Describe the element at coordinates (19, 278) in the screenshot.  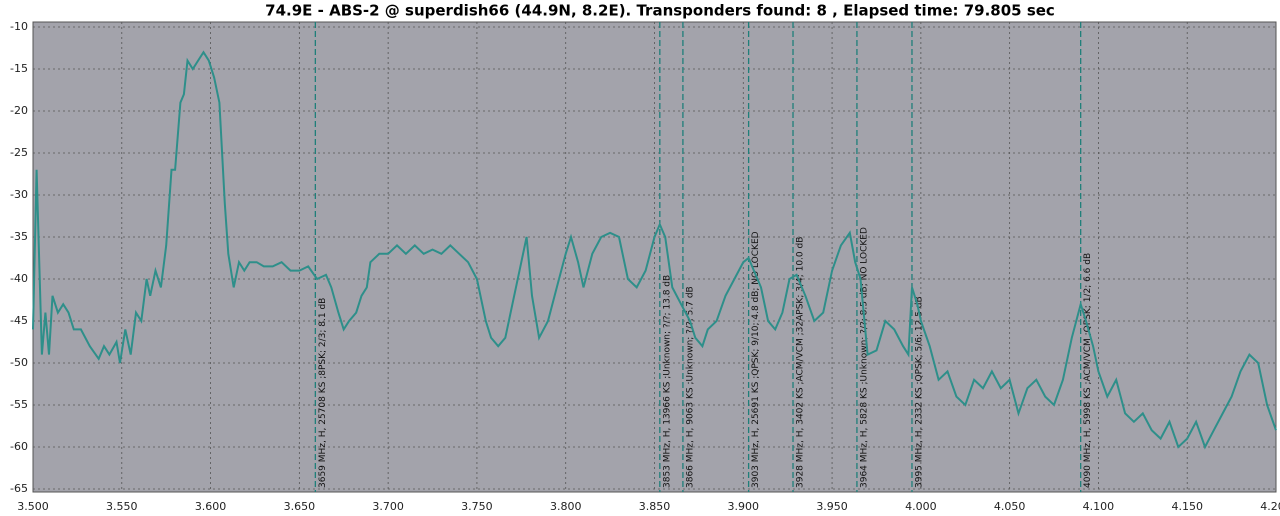
I see `y-tick-label: -40` at that location.